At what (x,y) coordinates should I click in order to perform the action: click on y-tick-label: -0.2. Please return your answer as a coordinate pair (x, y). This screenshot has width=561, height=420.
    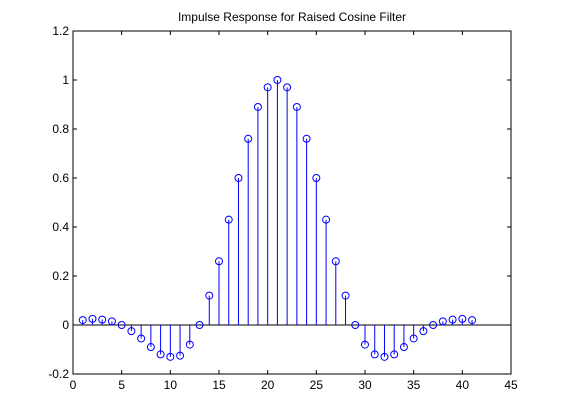
    Looking at the image, I should click on (58, 374).